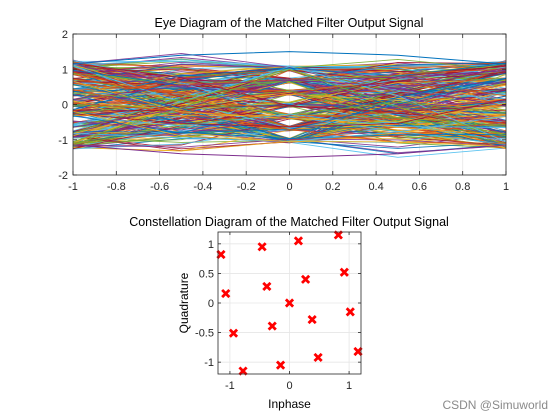 This screenshot has width=560, height=420. Describe the element at coordinates (159, 187) in the screenshot. I see `eye-x-tick-label: -0.6` at that location.